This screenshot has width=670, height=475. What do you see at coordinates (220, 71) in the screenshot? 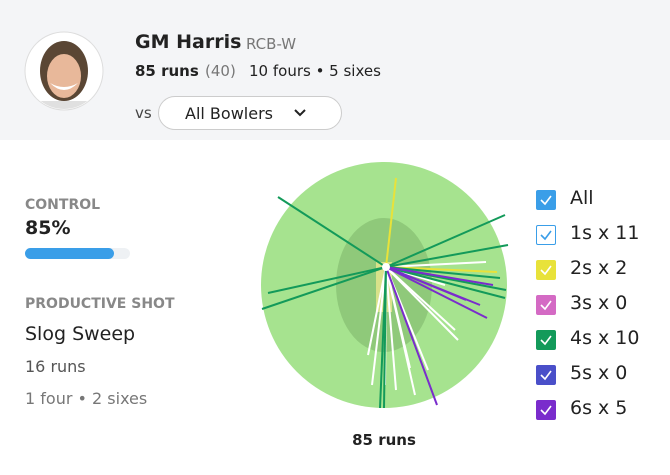
I see `balls: (40)` at bounding box center [220, 71].